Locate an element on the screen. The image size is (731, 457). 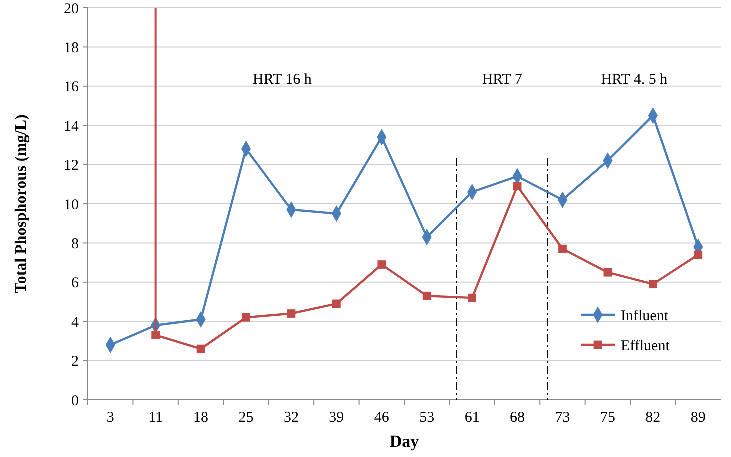
annotation: HRT 7 is located at coordinates (502, 80).